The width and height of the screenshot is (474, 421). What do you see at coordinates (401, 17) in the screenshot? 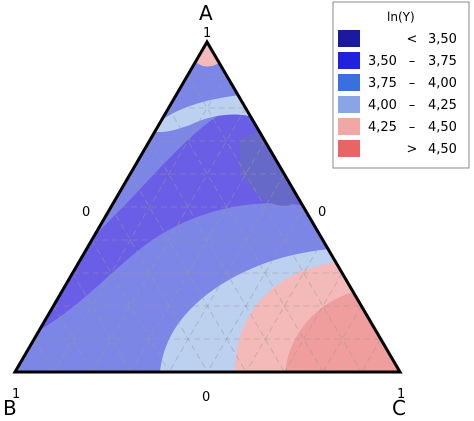
I see `legend-title: ln(Y)` at bounding box center [401, 17].